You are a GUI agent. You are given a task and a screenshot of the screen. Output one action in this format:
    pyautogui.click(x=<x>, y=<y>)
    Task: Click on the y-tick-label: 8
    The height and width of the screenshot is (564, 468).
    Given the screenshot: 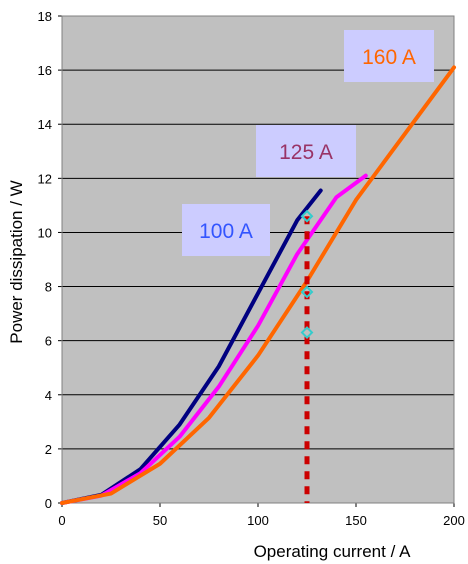 What is the action you would take?
    pyautogui.click(x=48, y=287)
    